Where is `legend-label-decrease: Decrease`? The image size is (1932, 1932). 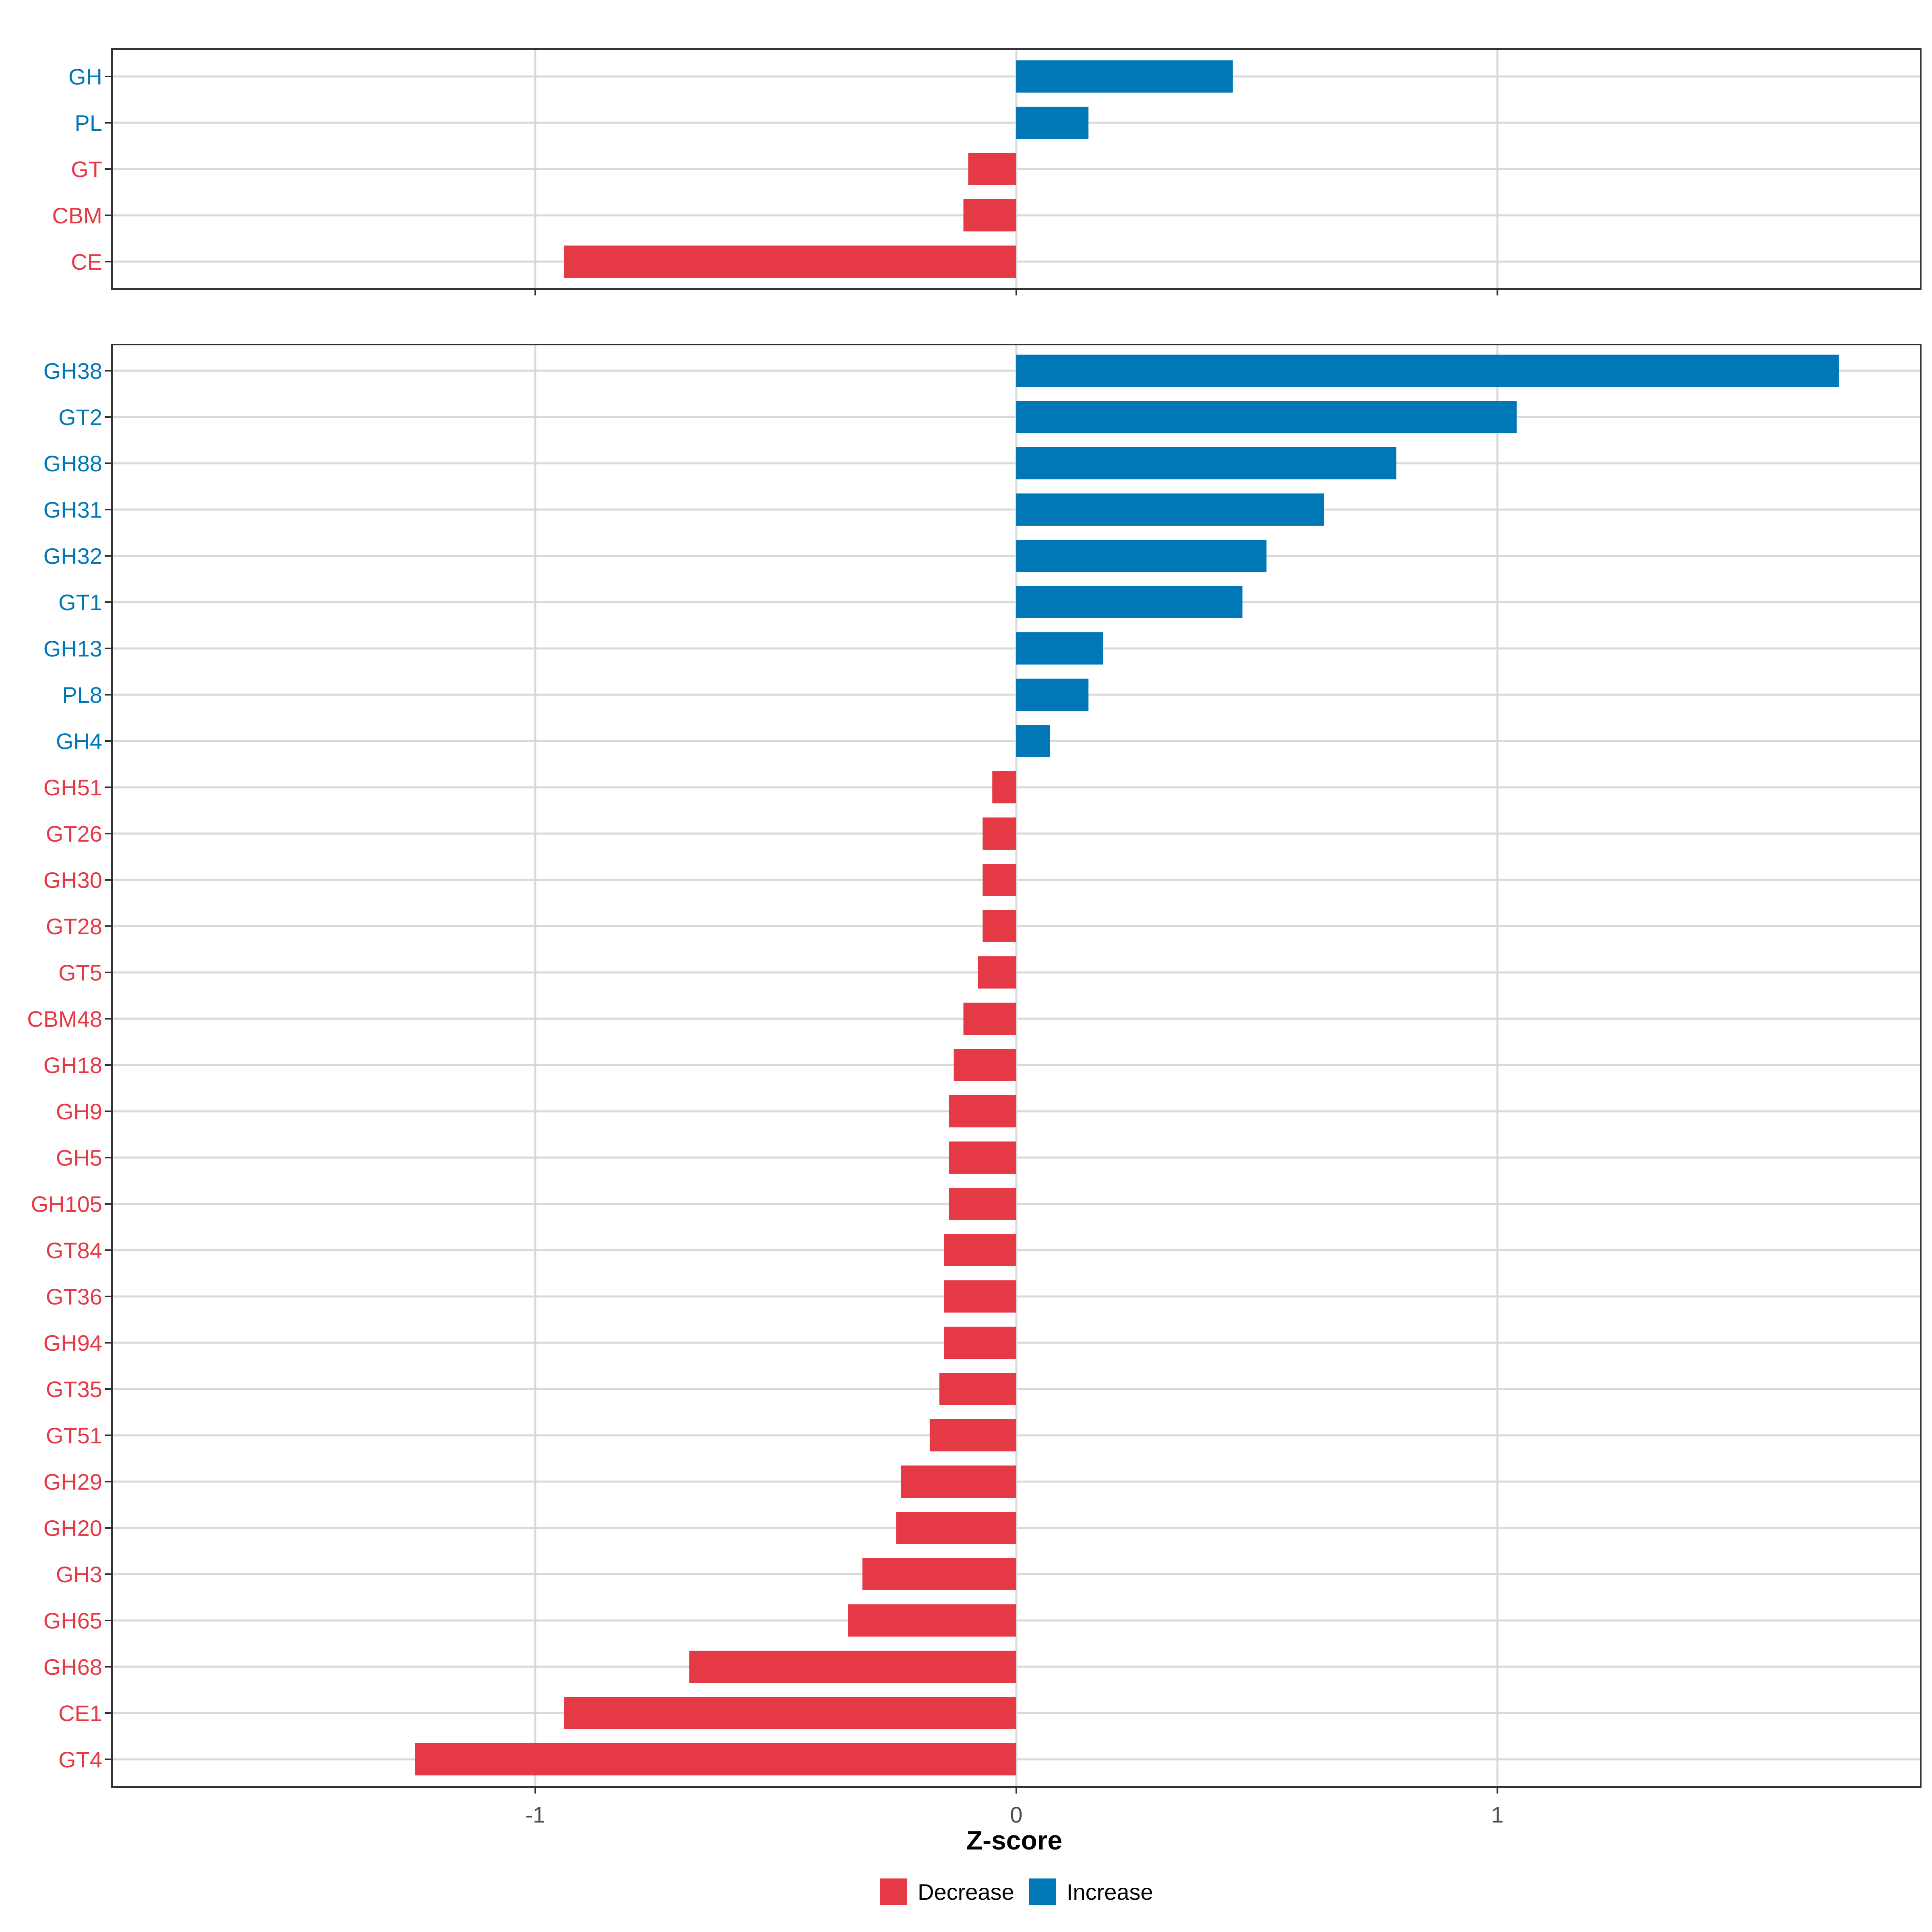
legend-label-decrease: Decrease is located at coordinates (966, 1892).